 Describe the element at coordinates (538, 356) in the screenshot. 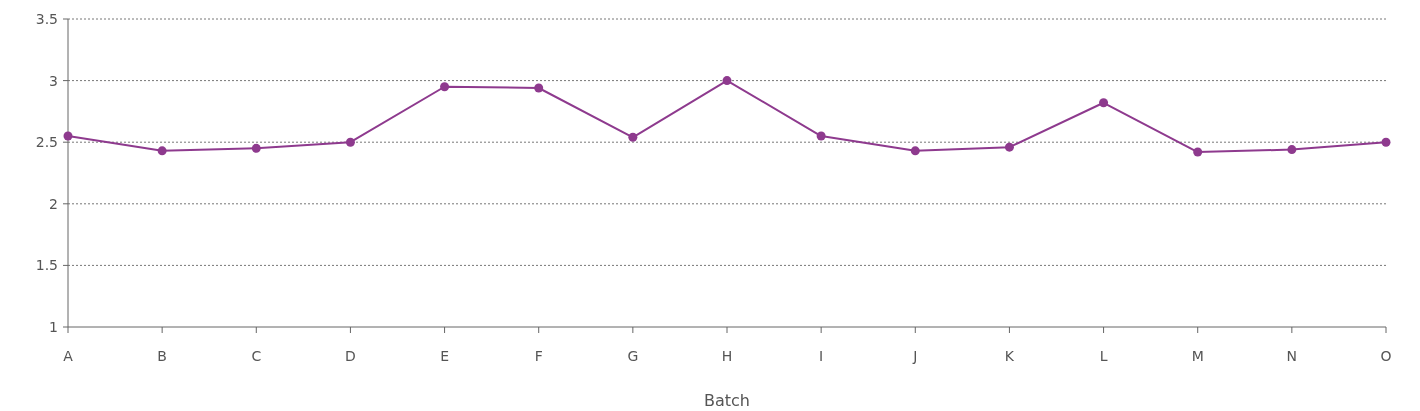

I see `x-tick-label: F` at that location.